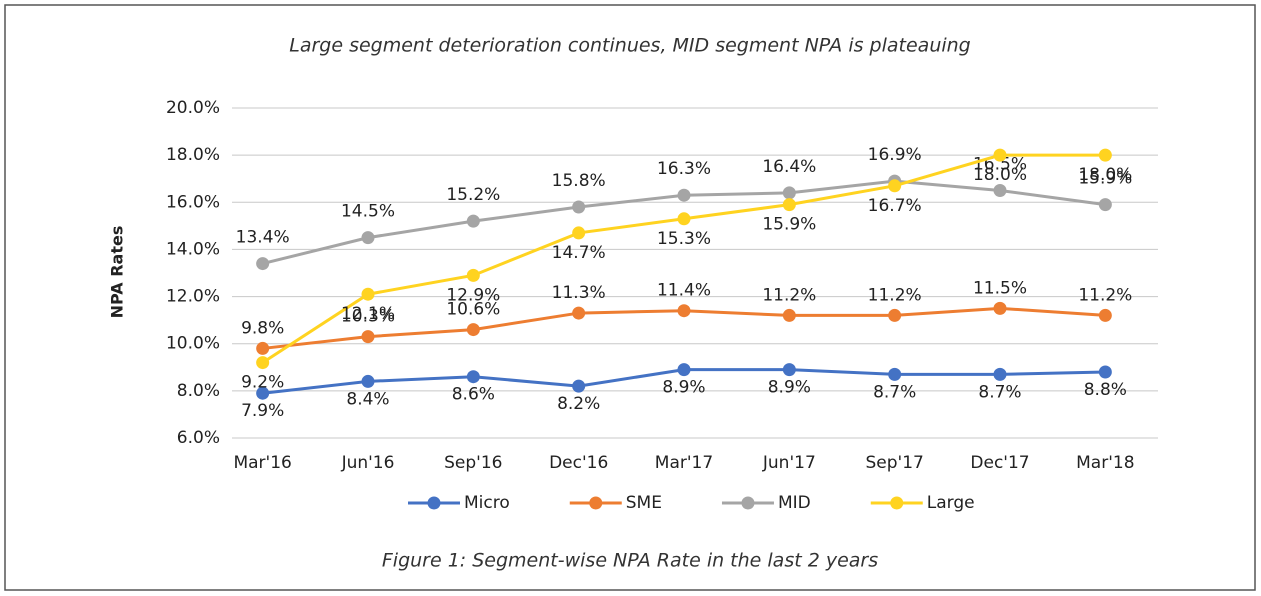 Image resolution: width=1261 pixels, height=596 pixels. I want to click on data-label: 12.1%, so click(368, 314).